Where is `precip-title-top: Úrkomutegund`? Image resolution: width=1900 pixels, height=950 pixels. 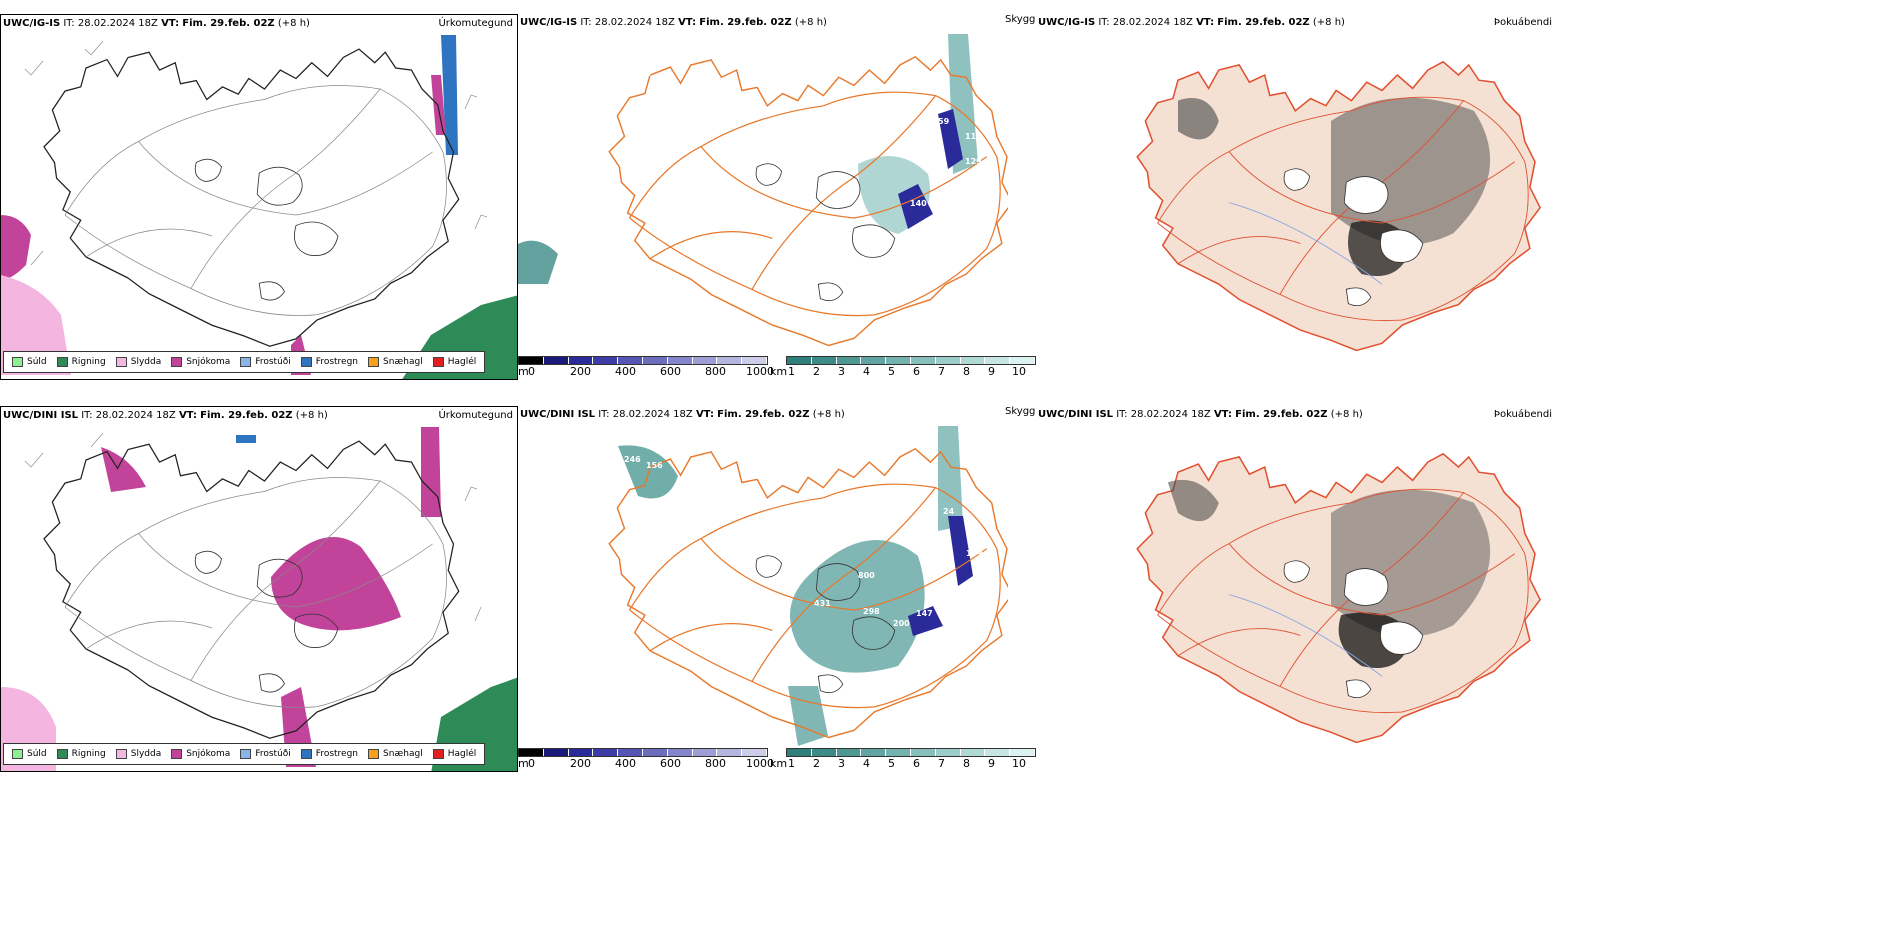 precip-title-top: Úrkomutegund is located at coordinates (475, 23).